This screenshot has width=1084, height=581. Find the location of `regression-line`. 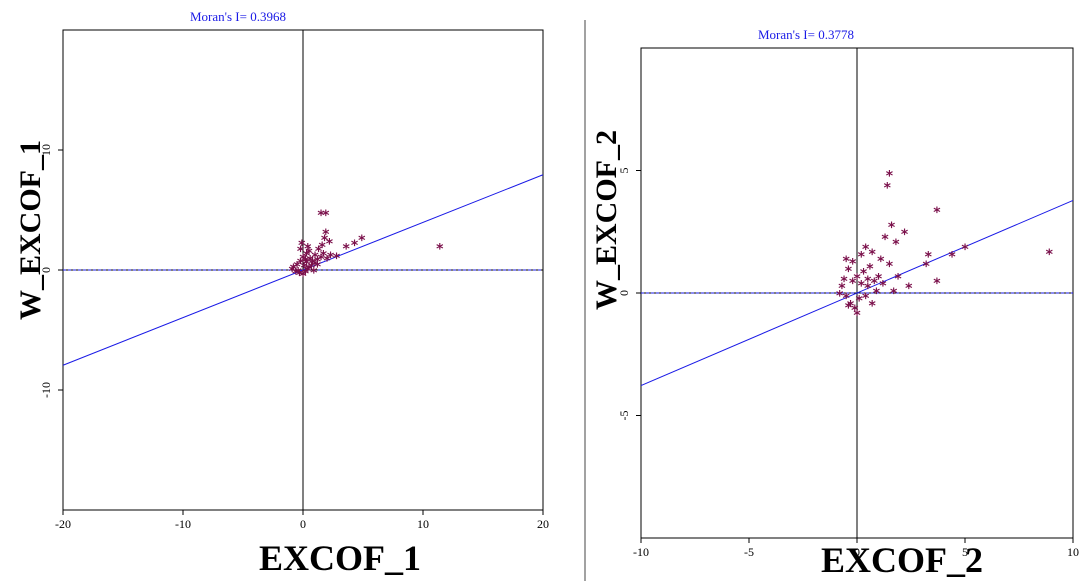

regression-line is located at coordinates (857, 293).